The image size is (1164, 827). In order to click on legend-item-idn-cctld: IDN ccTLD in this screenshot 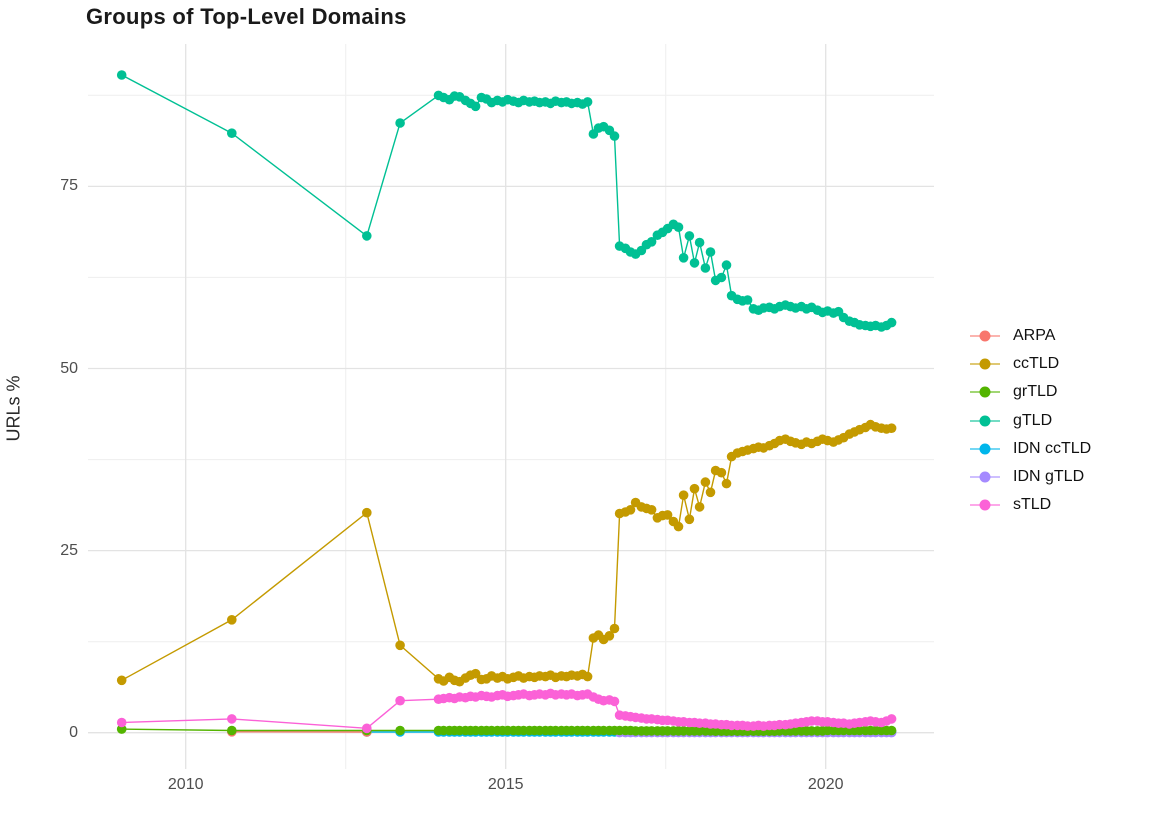, I will do `click(1030, 449)`.